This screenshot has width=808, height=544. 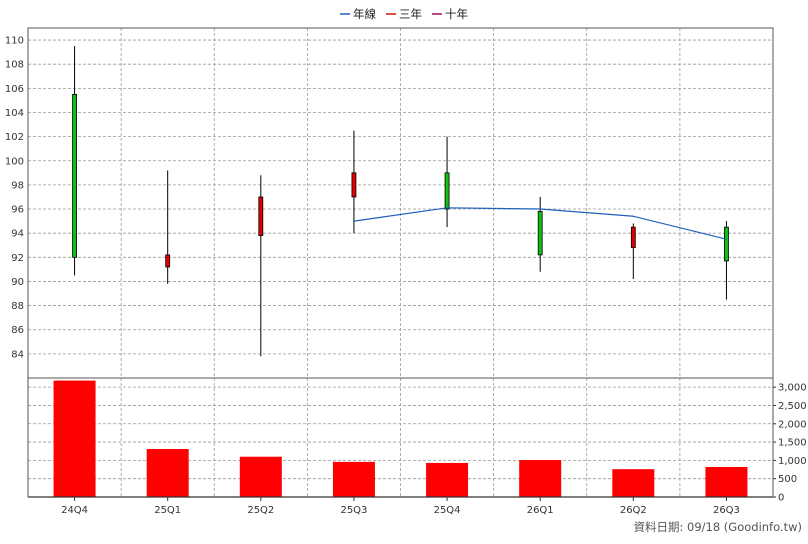 What do you see at coordinates (260, 510) in the screenshot?
I see `x-tick-label-25Q2: 25Q2` at bounding box center [260, 510].